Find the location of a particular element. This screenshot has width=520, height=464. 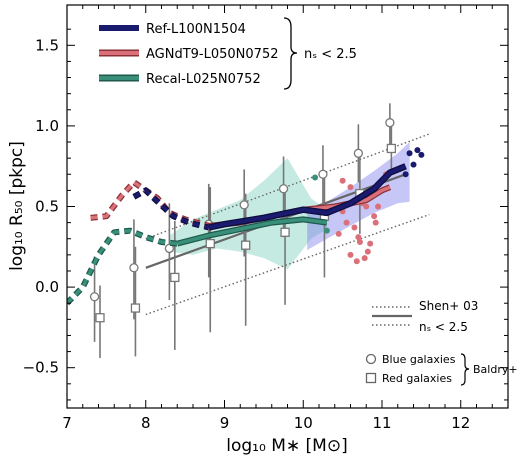

y-tick-label: 0.5 is located at coordinates (47, 207).